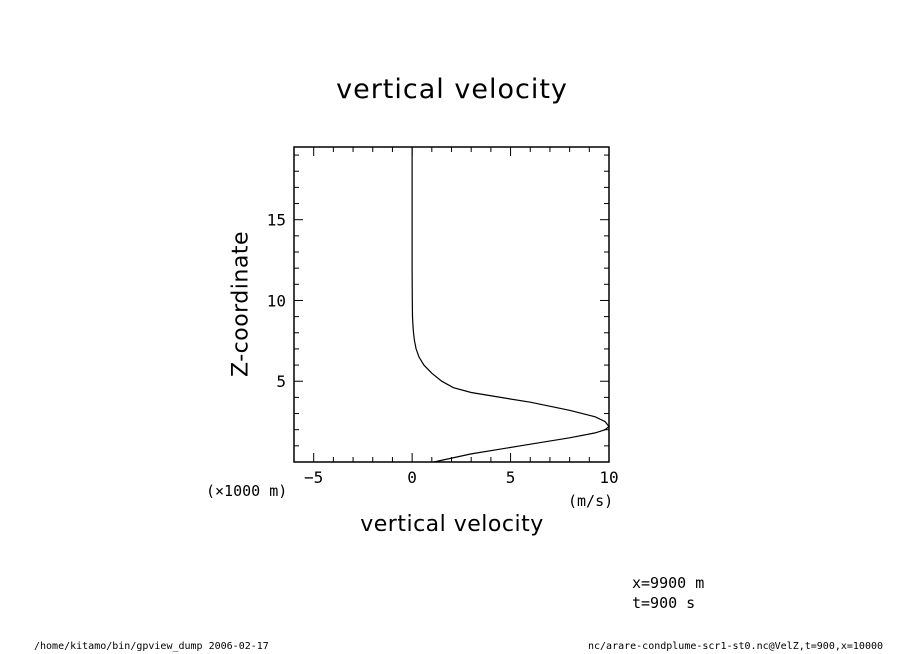 The image size is (904, 654). What do you see at coordinates (276, 220) in the screenshot?
I see `y-tick-label: 15` at bounding box center [276, 220].